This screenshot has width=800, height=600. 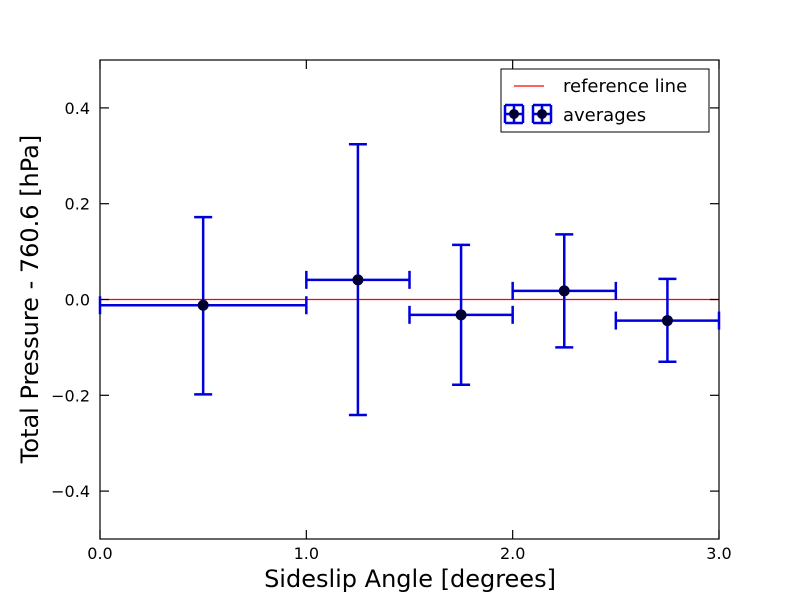 I want to click on y-tick-label: −0.4, so click(x=70, y=491).